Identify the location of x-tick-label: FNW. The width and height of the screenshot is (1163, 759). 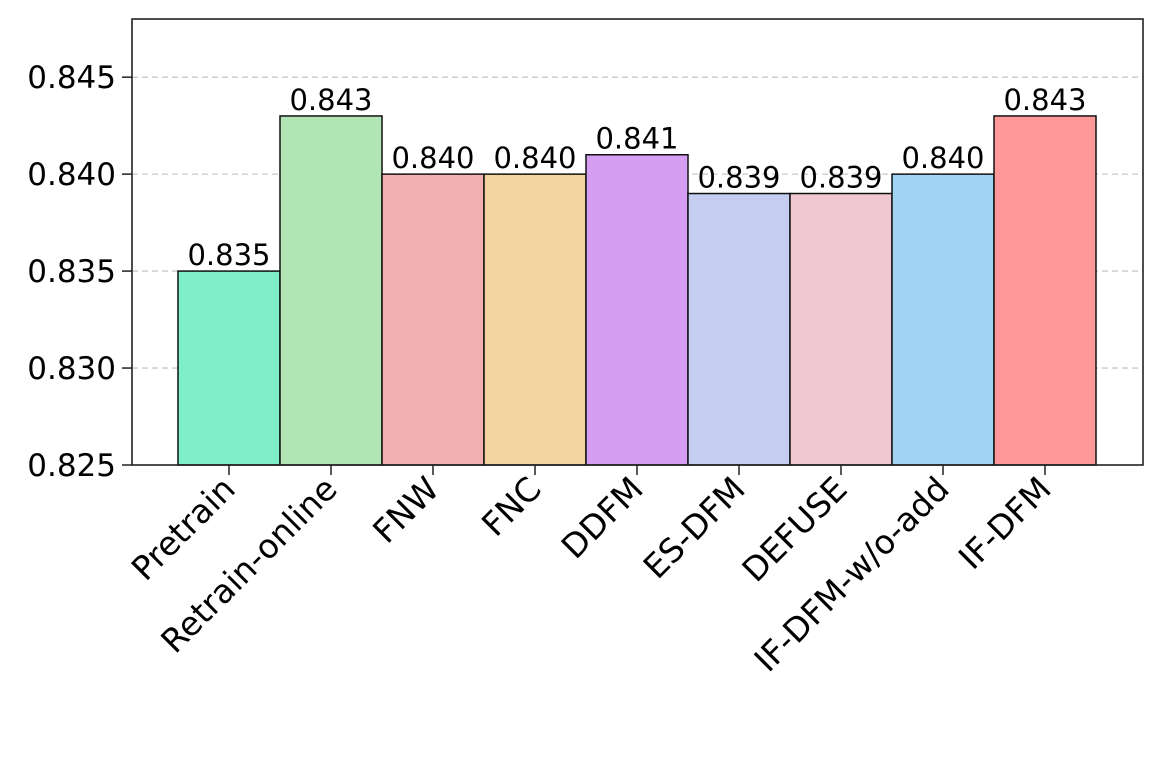
(406, 510).